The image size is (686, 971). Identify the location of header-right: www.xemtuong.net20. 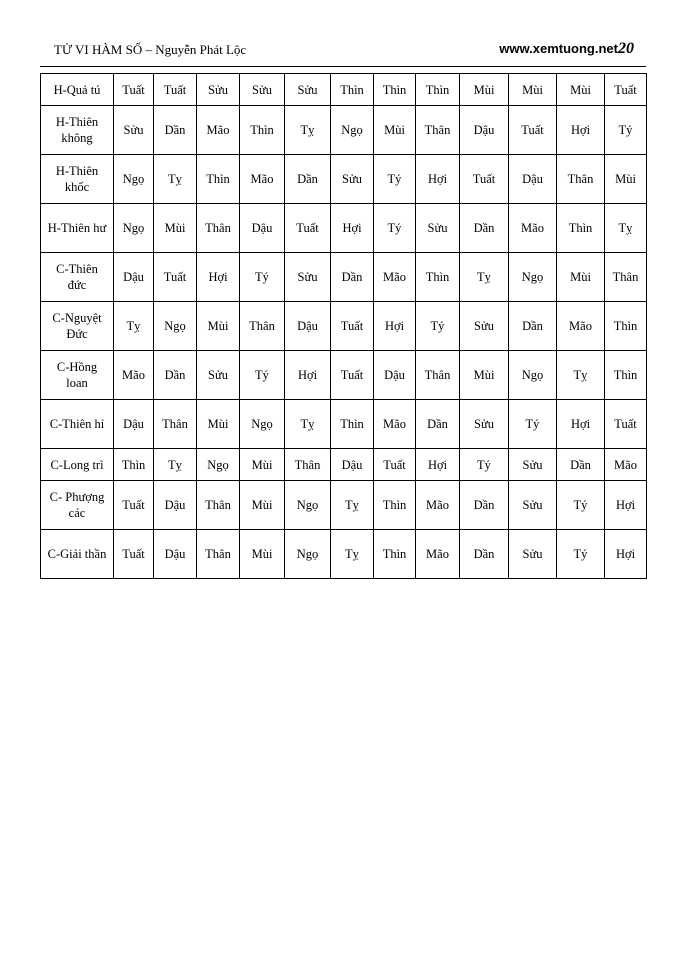
(566, 49).